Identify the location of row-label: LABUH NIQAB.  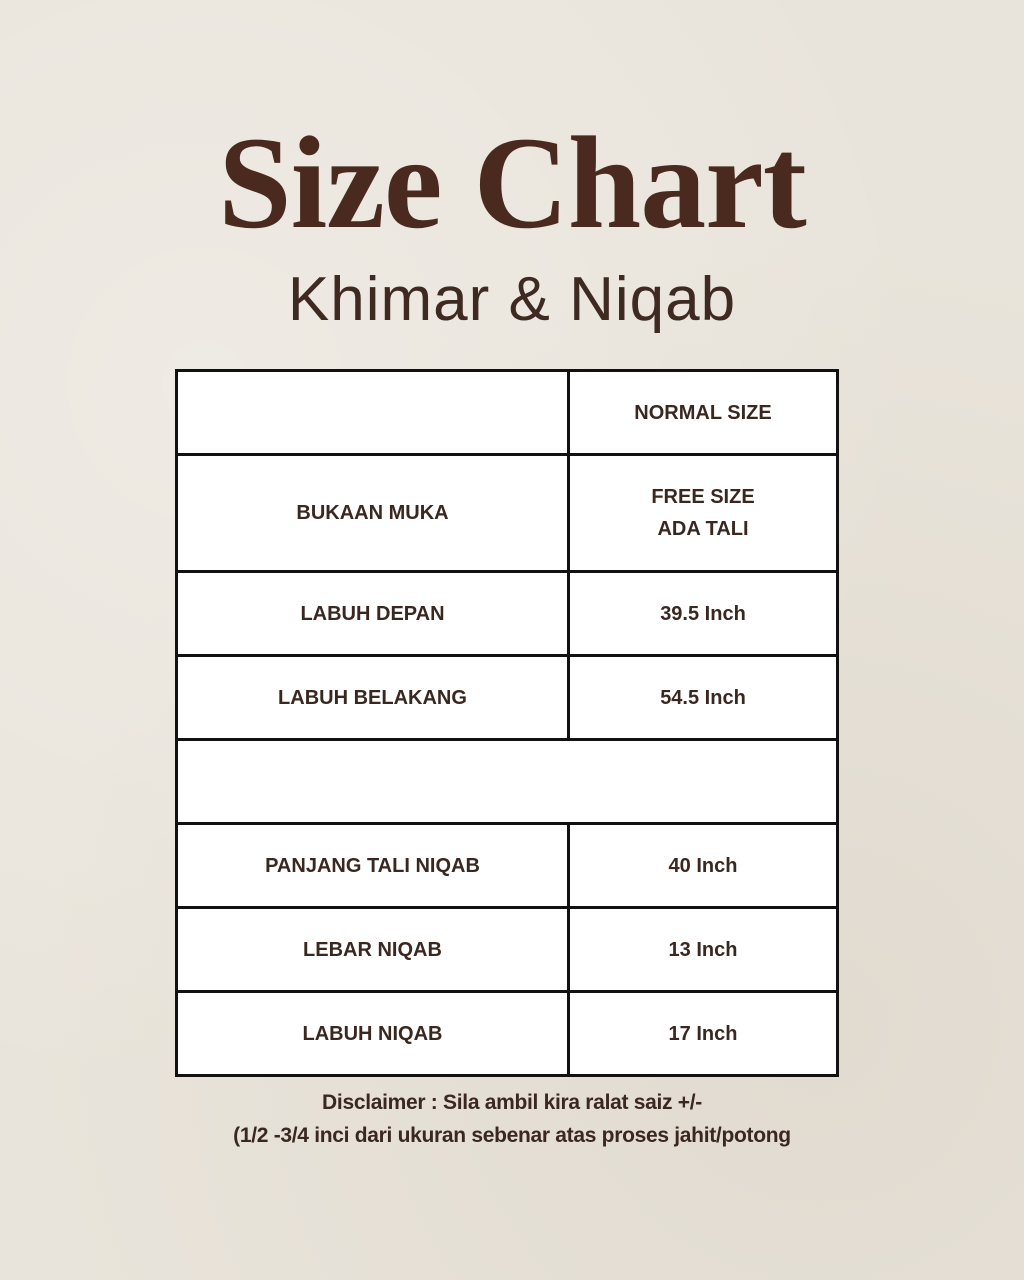
(372, 1033).